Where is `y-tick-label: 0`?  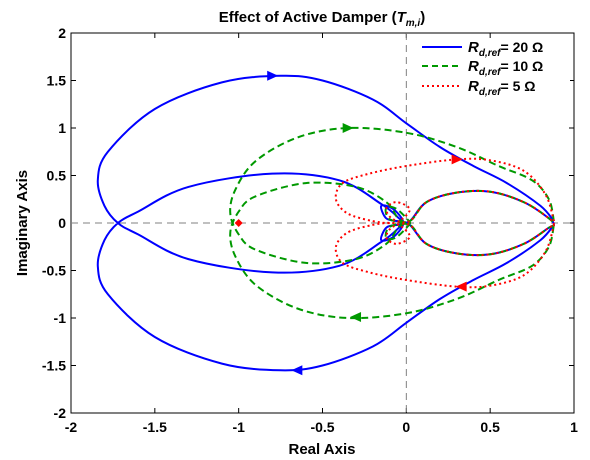
y-tick-label: 0 is located at coordinates (62, 223).